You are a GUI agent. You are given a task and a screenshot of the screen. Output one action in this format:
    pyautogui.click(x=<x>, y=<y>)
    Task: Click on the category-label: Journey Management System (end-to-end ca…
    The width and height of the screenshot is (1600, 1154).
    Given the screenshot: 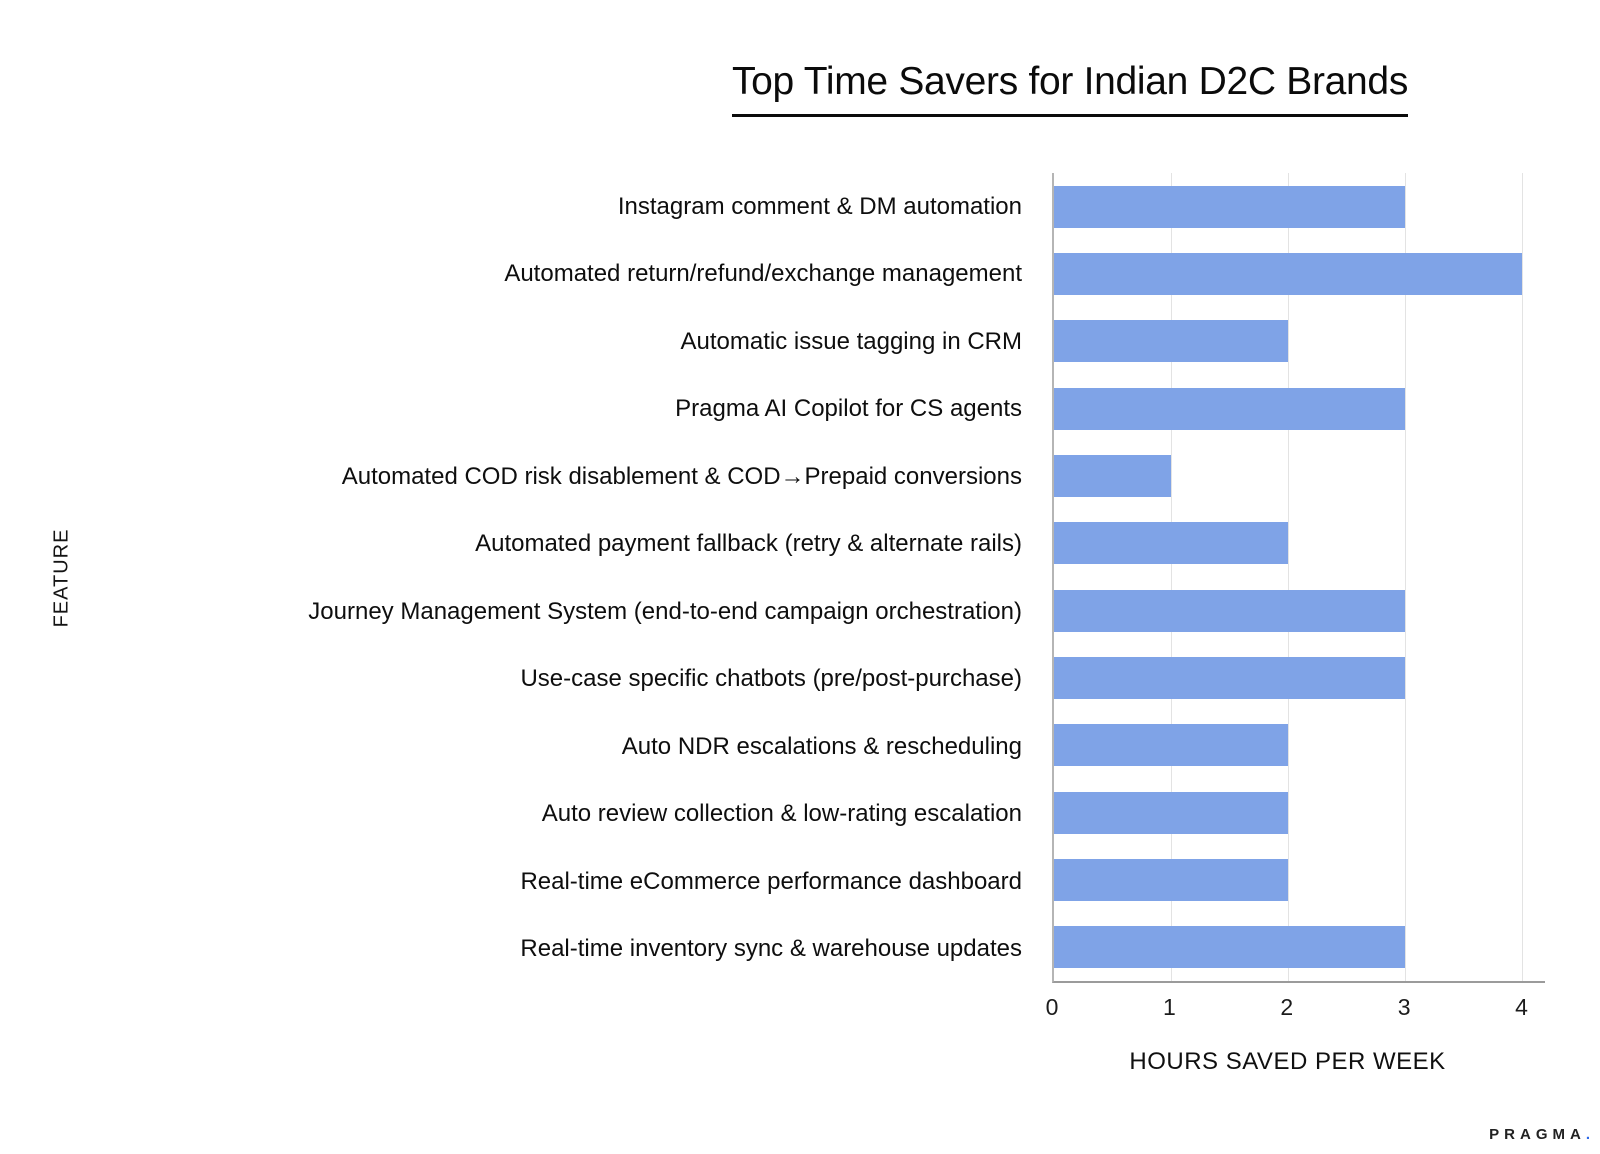 What is the action you would take?
    pyautogui.click(x=665, y=611)
    